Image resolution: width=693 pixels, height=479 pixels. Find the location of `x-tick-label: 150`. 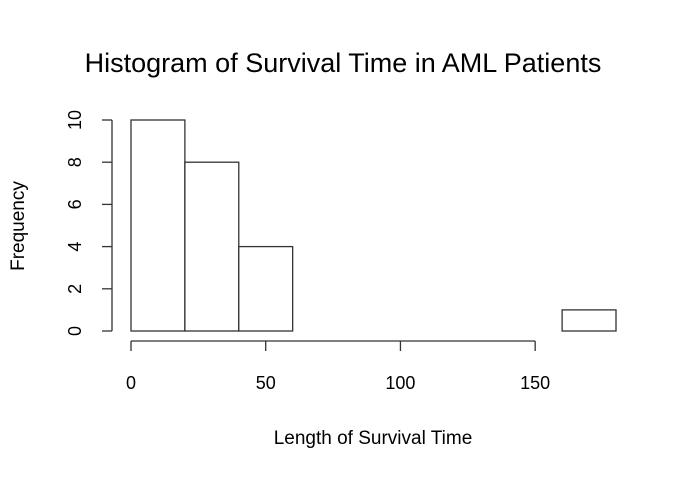

x-tick-label: 150 is located at coordinates (535, 383).